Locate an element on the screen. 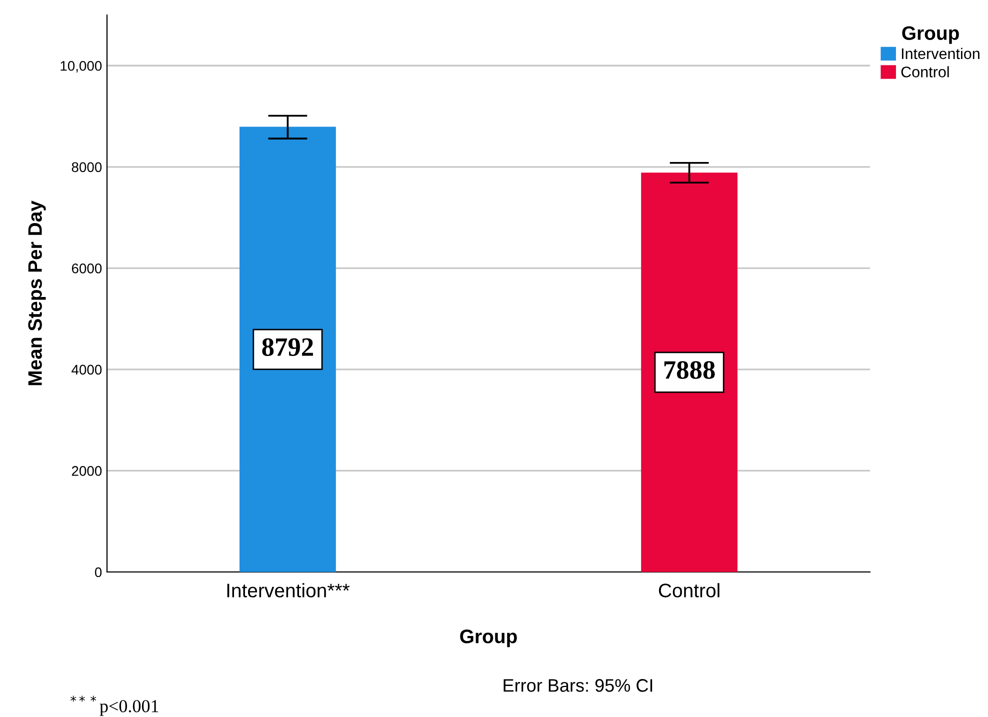 The width and height of the screenshot is (988, 717). y-tick-label: 10,000 is located at coordinates (81, 66).